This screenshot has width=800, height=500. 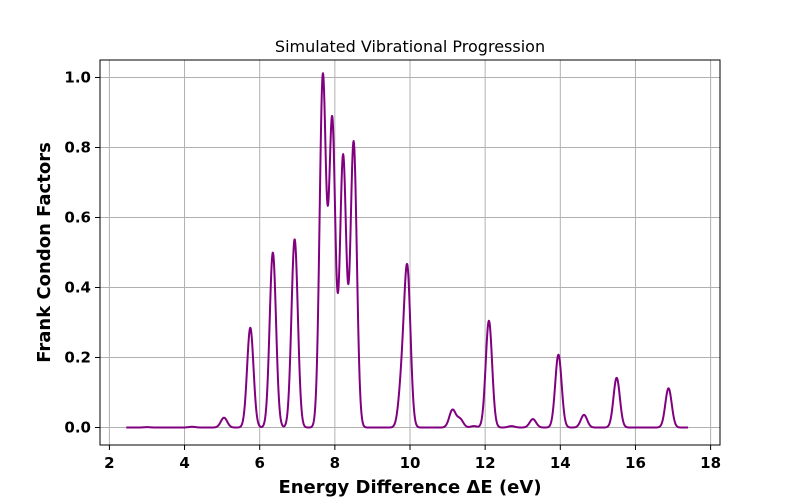 What do you see at coordinates (710, 463) in the screenshot?
I see `x-tick-label: 18` at bounding box center [710, 463].